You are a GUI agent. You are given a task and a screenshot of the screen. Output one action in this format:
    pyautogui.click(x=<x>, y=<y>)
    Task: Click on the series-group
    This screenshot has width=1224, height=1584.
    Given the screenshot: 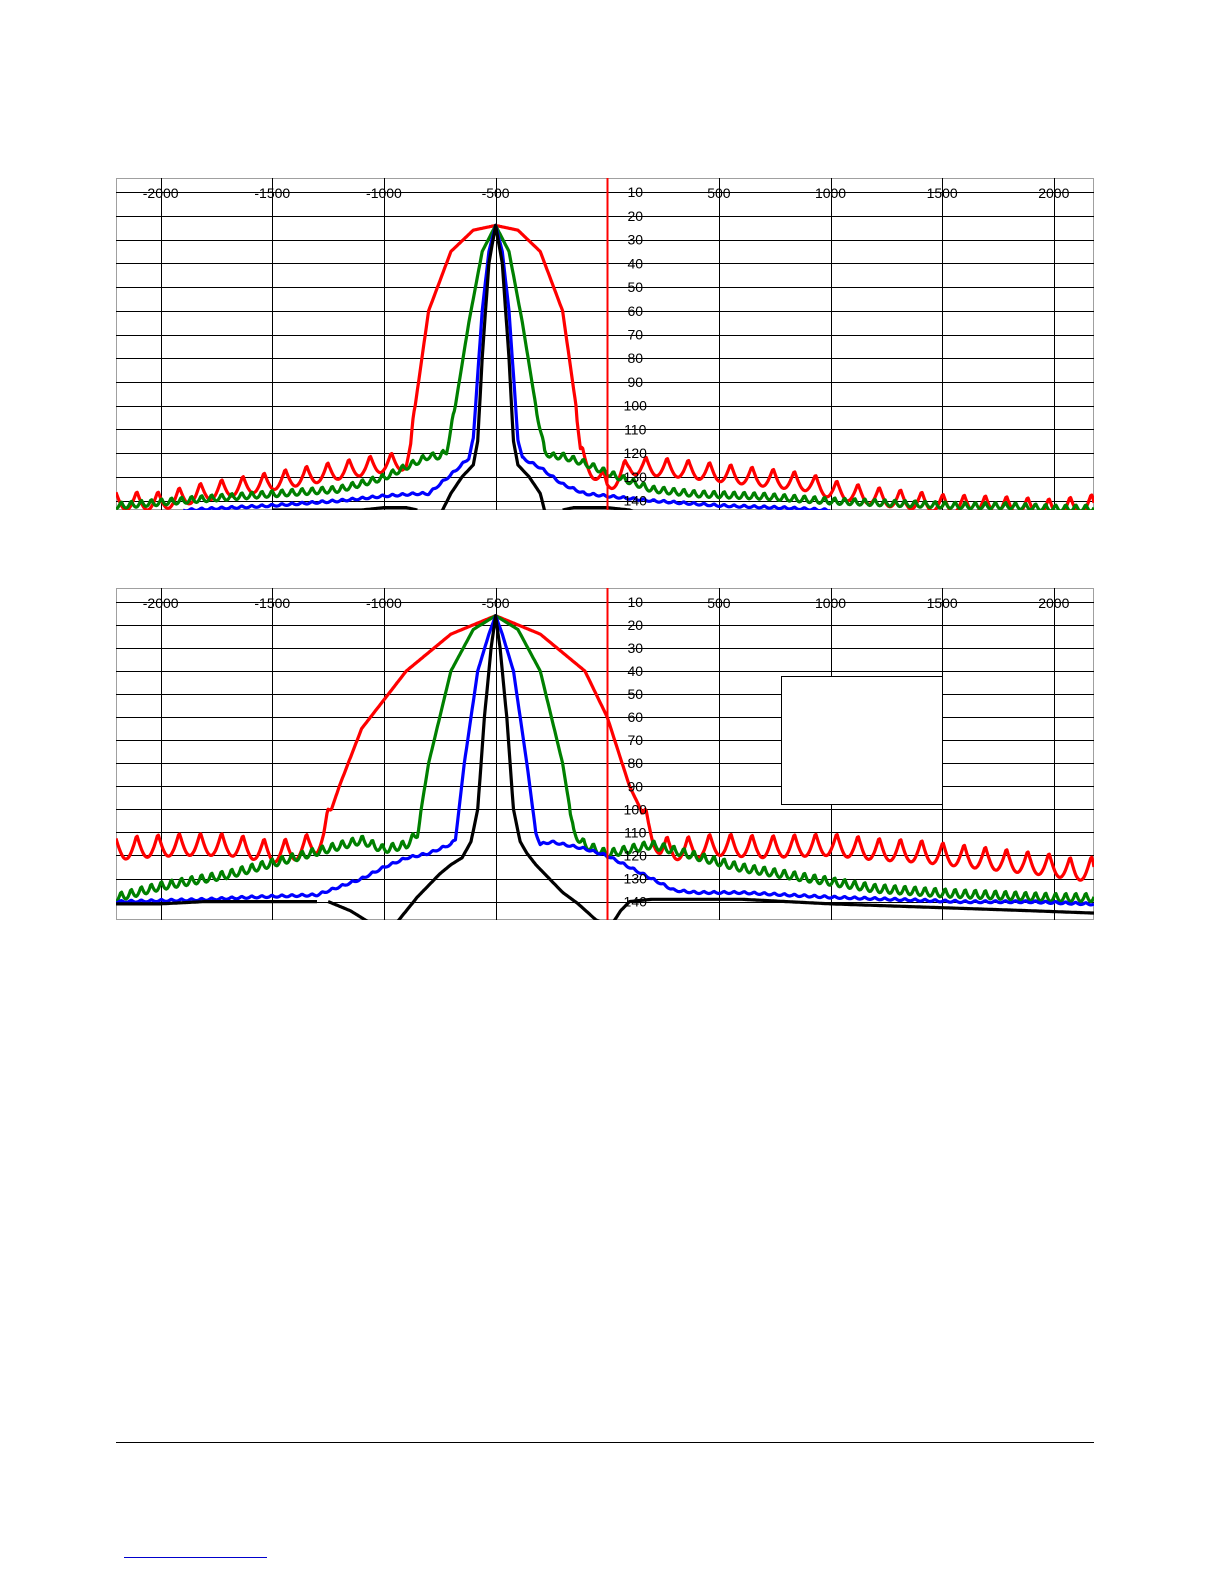 What is the action you would take?
    pyautogui.click(x=605, y=366)
    